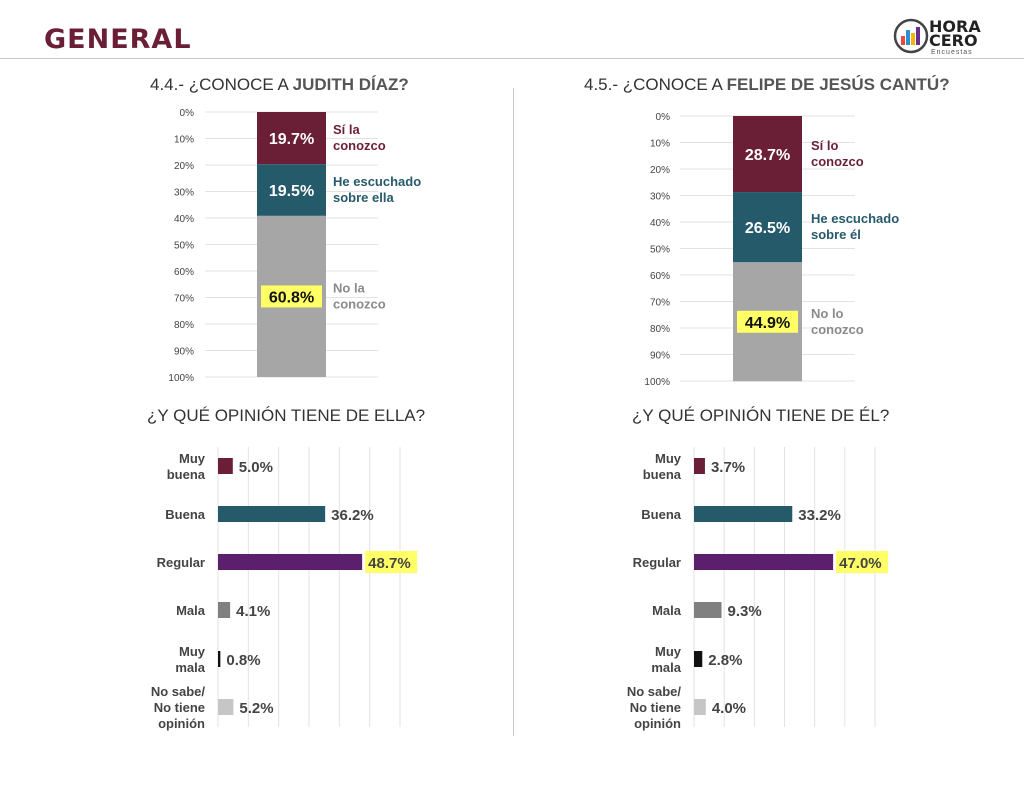 Image resolution: width=1024 pixels, height=790 pixels. What do you see at coordinates (911, 36) in the screenshot?
I see `logo-icon` at bounding box center [911, 36].